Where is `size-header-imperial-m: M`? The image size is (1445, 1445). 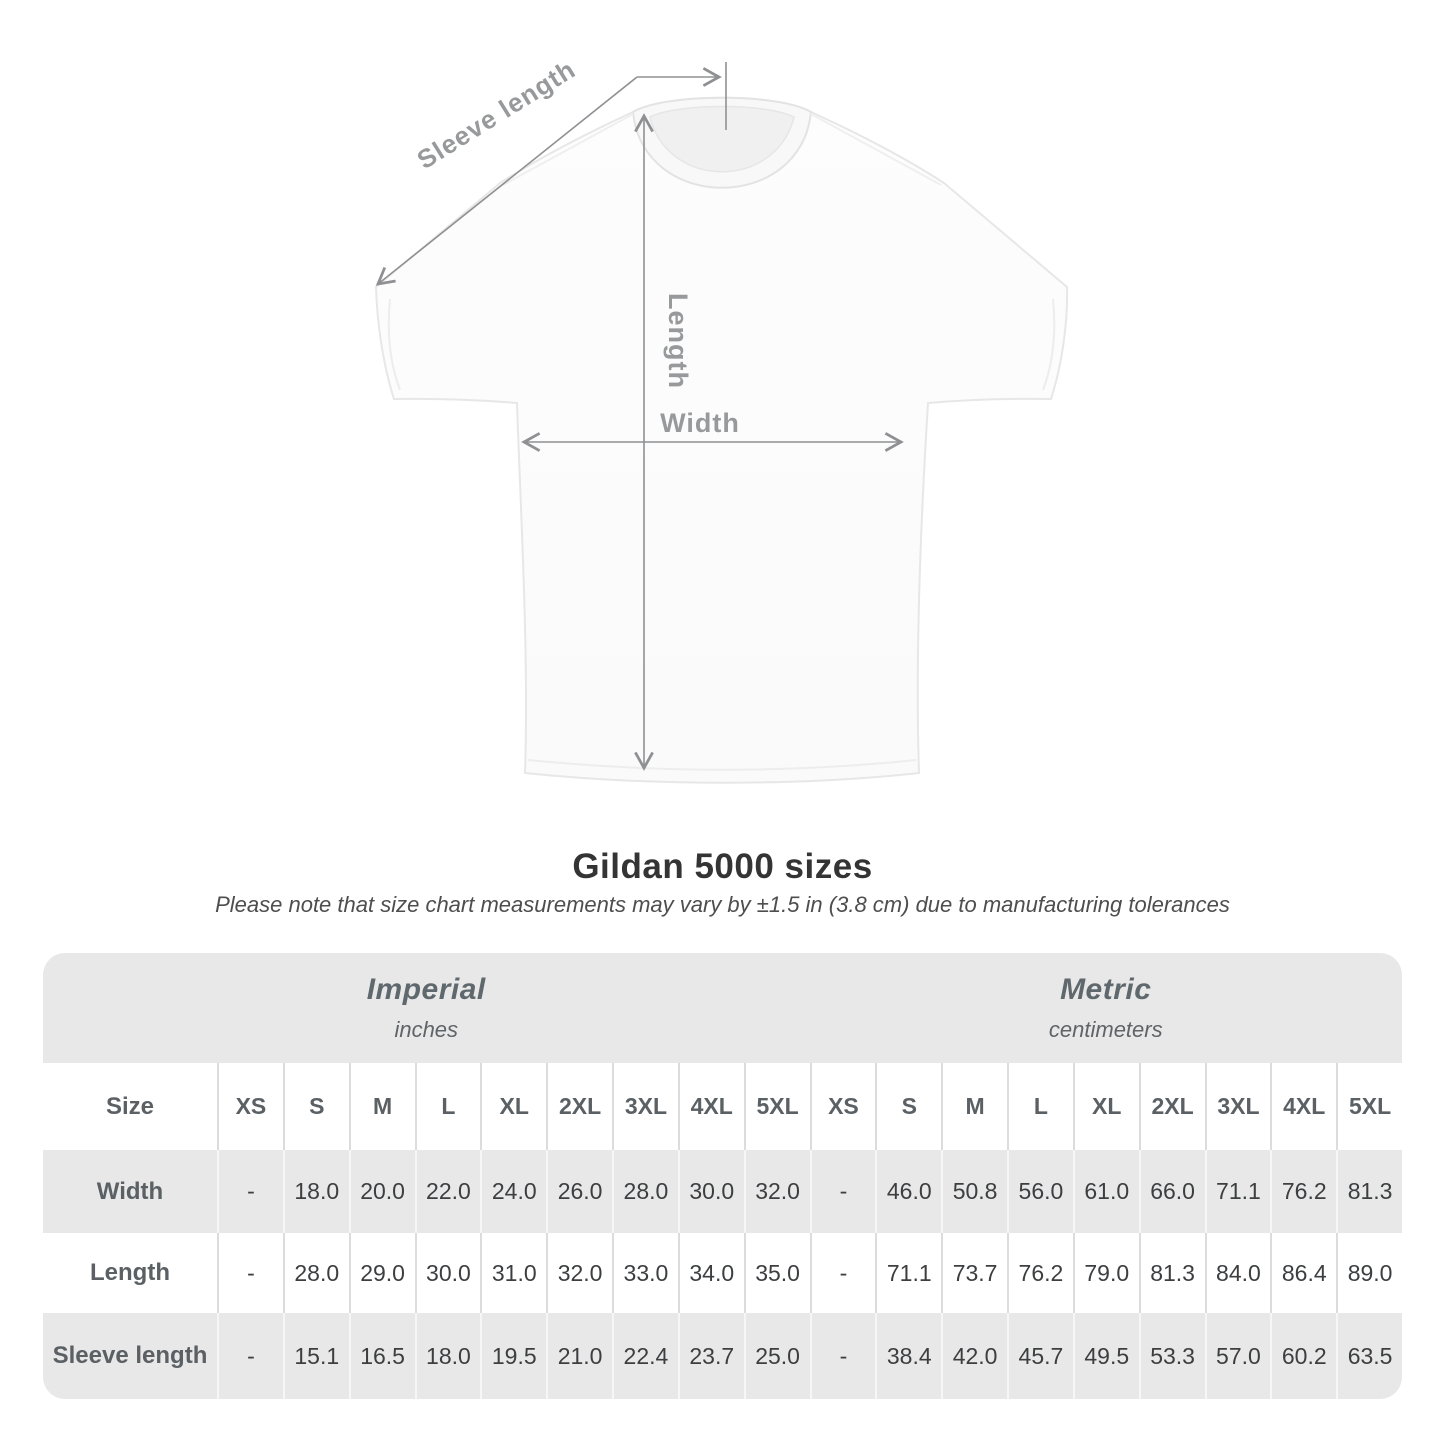
size-header-imperial-m: M is located at coordinates (381, 1106).